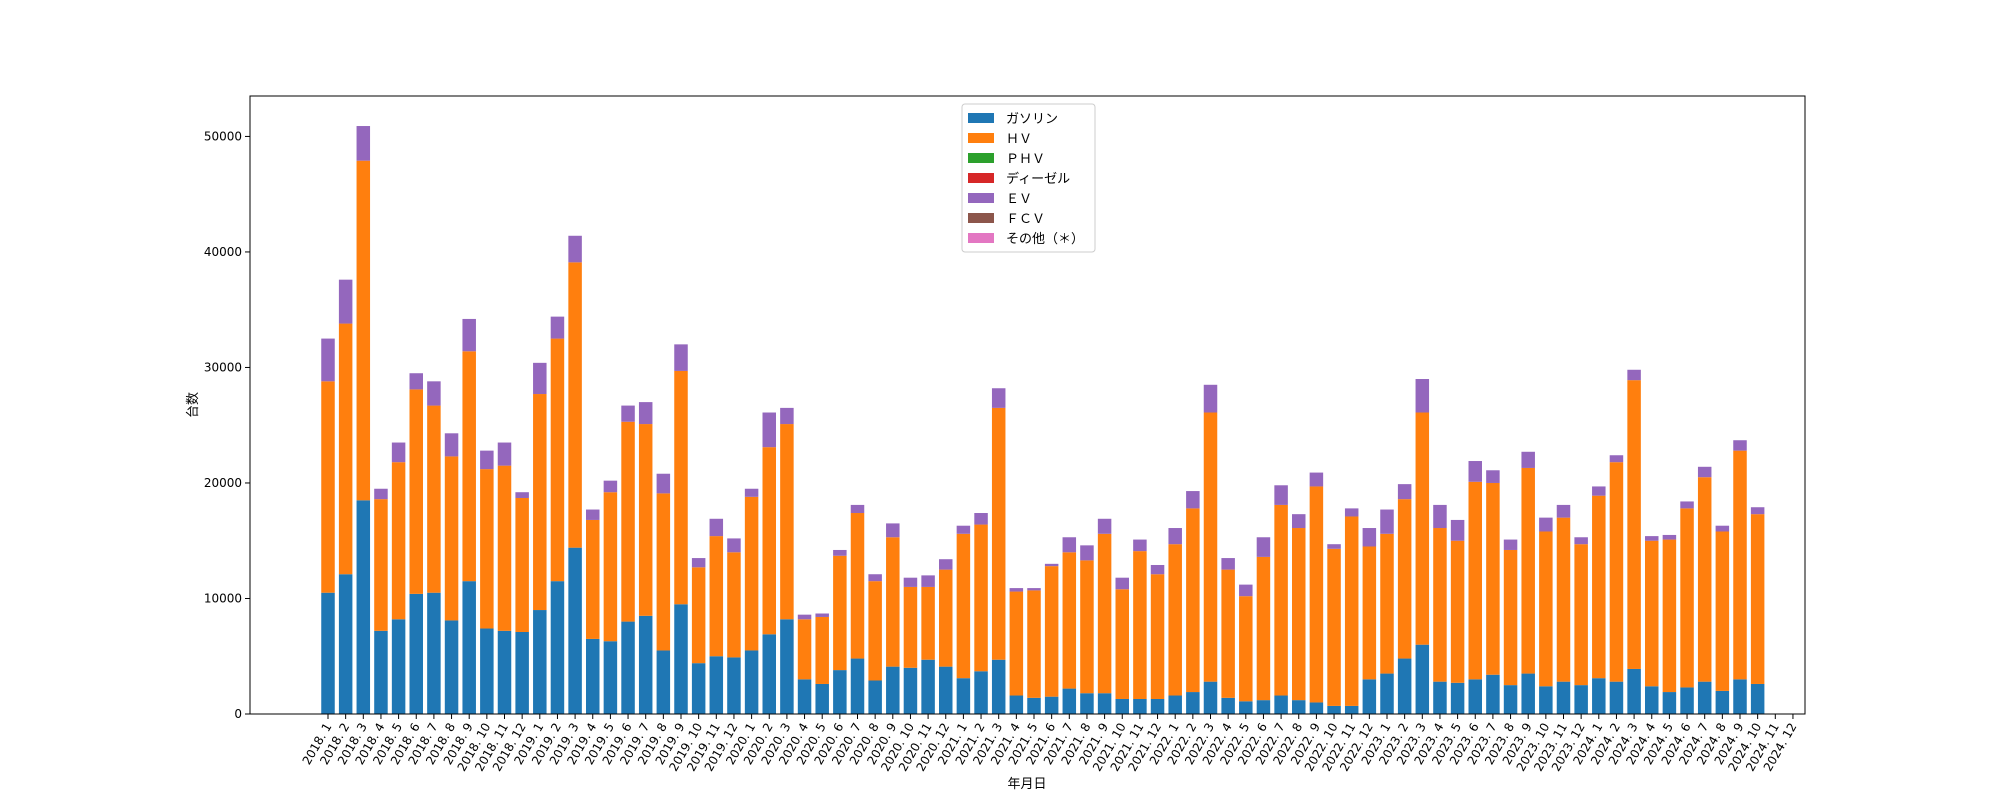  Describe the element at coordinates (193, 405) in the screenshot. I see `y-axis-label: 台数` at that location.